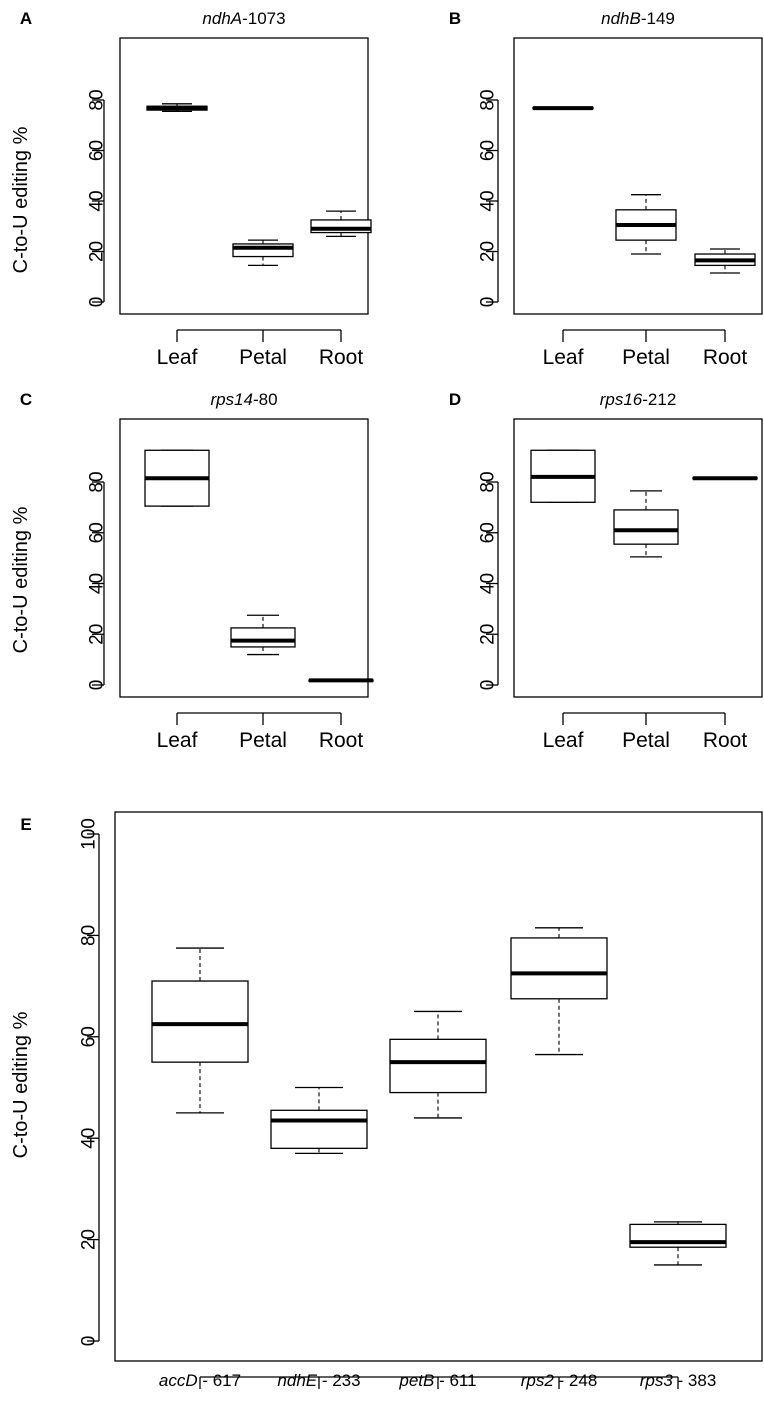 This screenshot has width=764, height=1411. What do you see at coordinates (455, 18) in the screenshot?
I see `panel-letter-b: B` at bounding box center [455, 18].